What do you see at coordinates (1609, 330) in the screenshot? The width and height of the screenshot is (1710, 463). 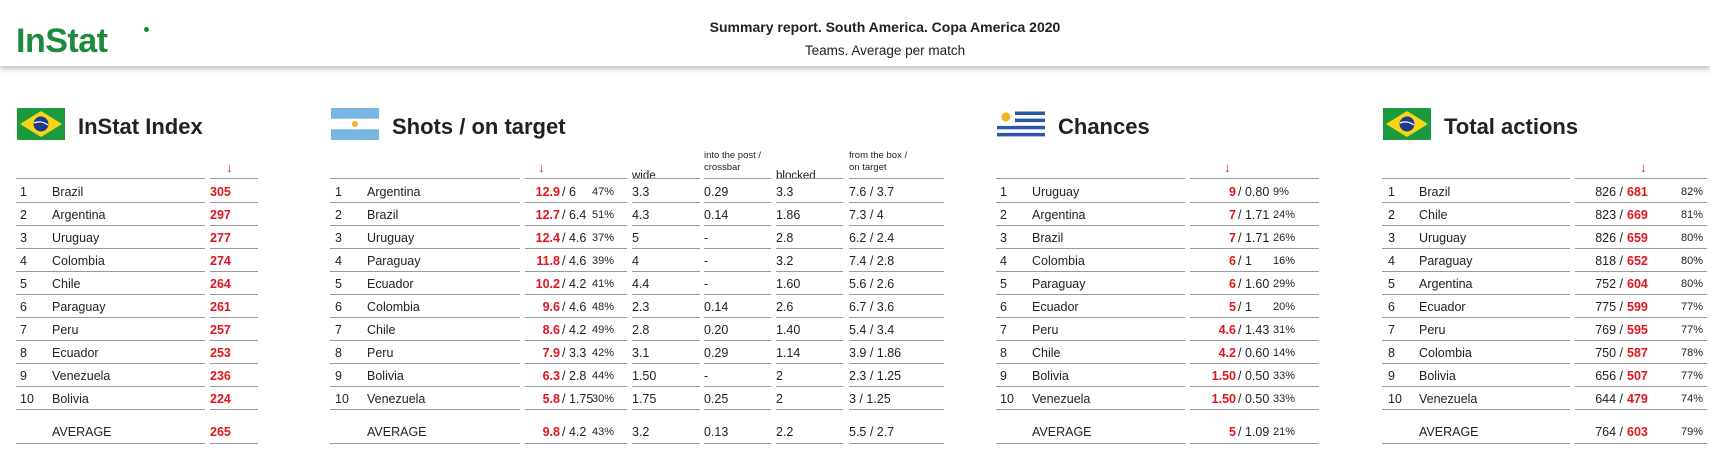 I see `table-cell: 769 /` at bounding box center [1609, 330].